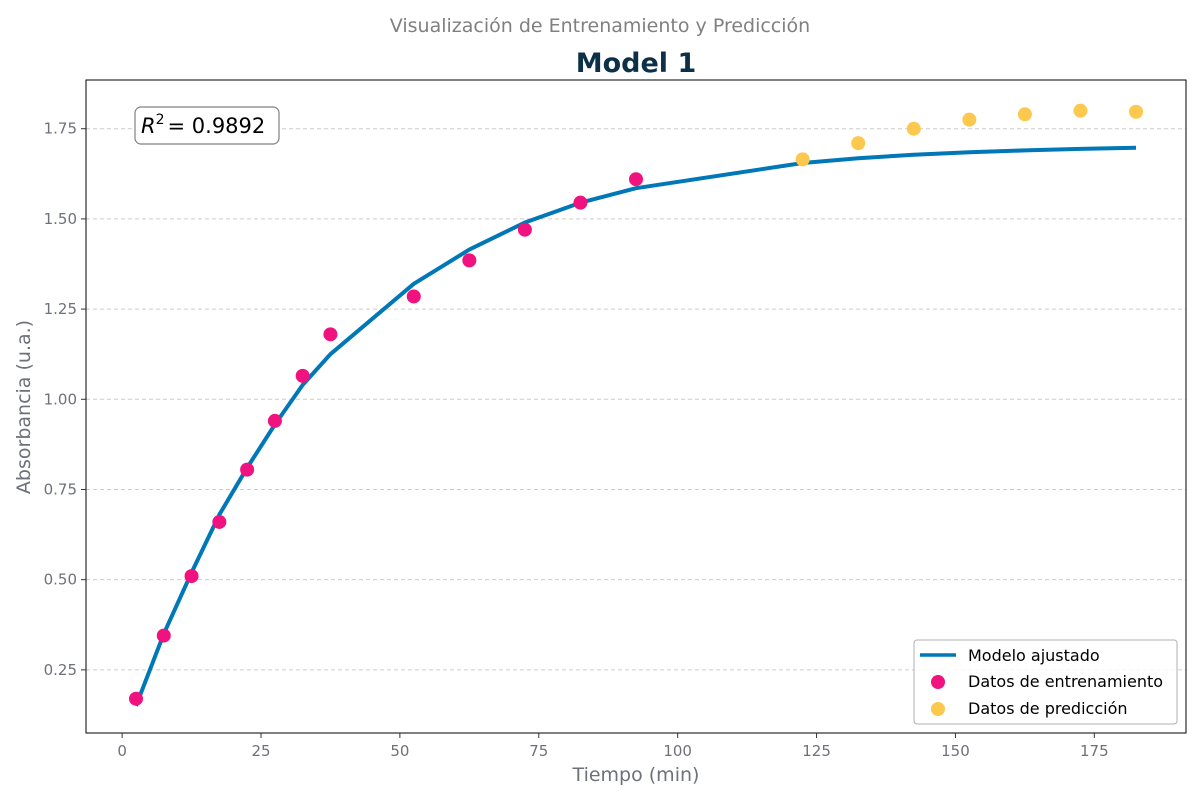  Describe the element at coordinates (636, 775) in the screenshot. I see `x-axis-label: Tiempo (min)` at that location.